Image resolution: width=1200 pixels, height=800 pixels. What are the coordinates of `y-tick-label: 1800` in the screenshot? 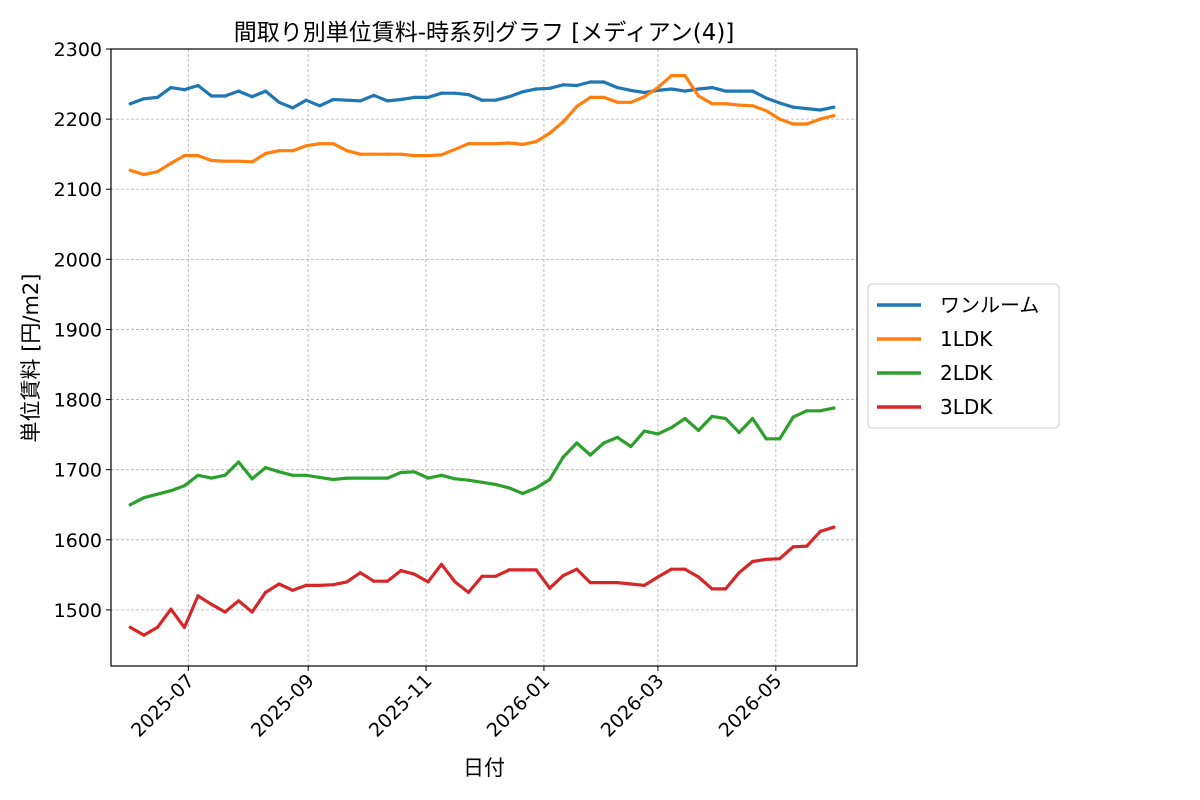 It's located at (78, 401).